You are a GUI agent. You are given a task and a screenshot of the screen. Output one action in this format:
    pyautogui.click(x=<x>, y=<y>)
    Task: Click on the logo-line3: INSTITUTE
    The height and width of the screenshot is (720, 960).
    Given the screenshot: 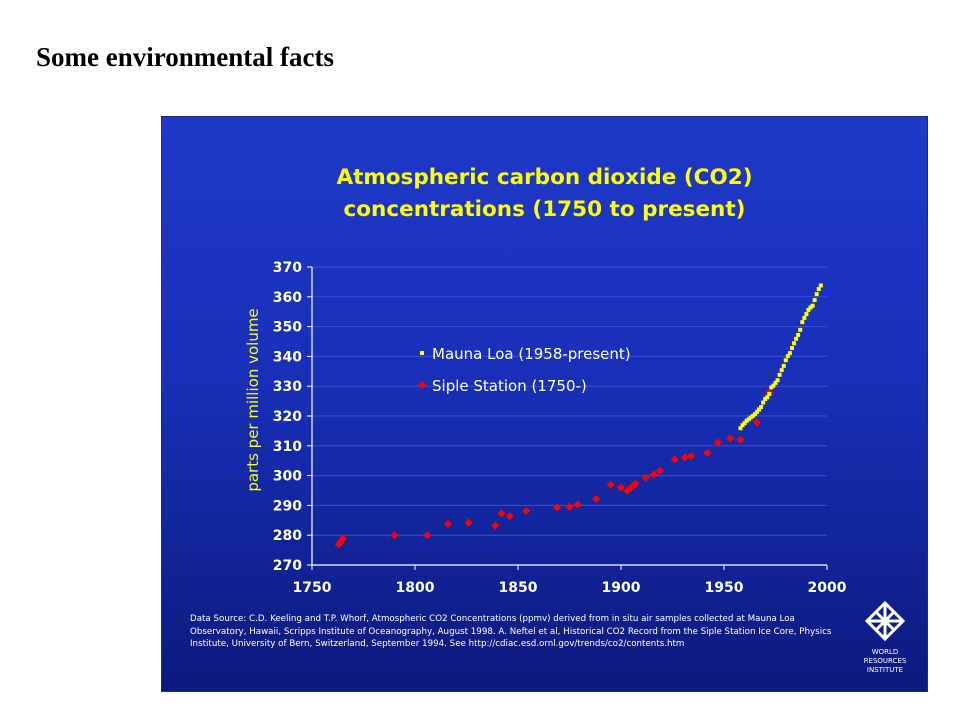 What is the action you would take?
    pyautogui.click(x=885, y=670)
    